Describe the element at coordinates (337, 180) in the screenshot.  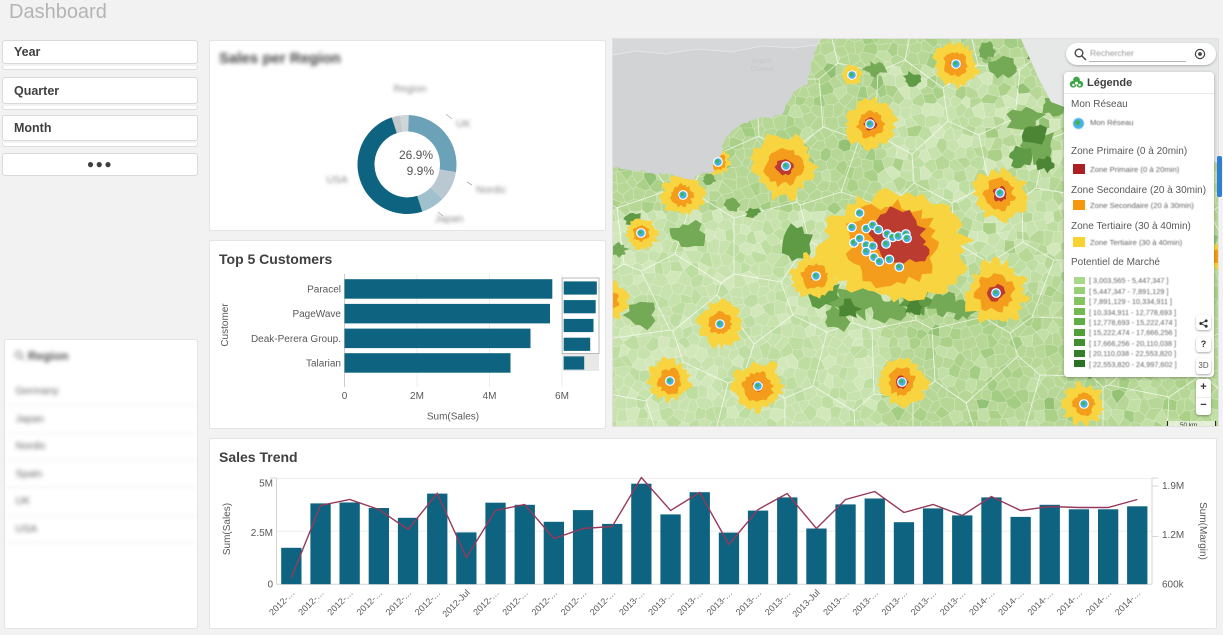
I see `svg-text: USA` at that location.